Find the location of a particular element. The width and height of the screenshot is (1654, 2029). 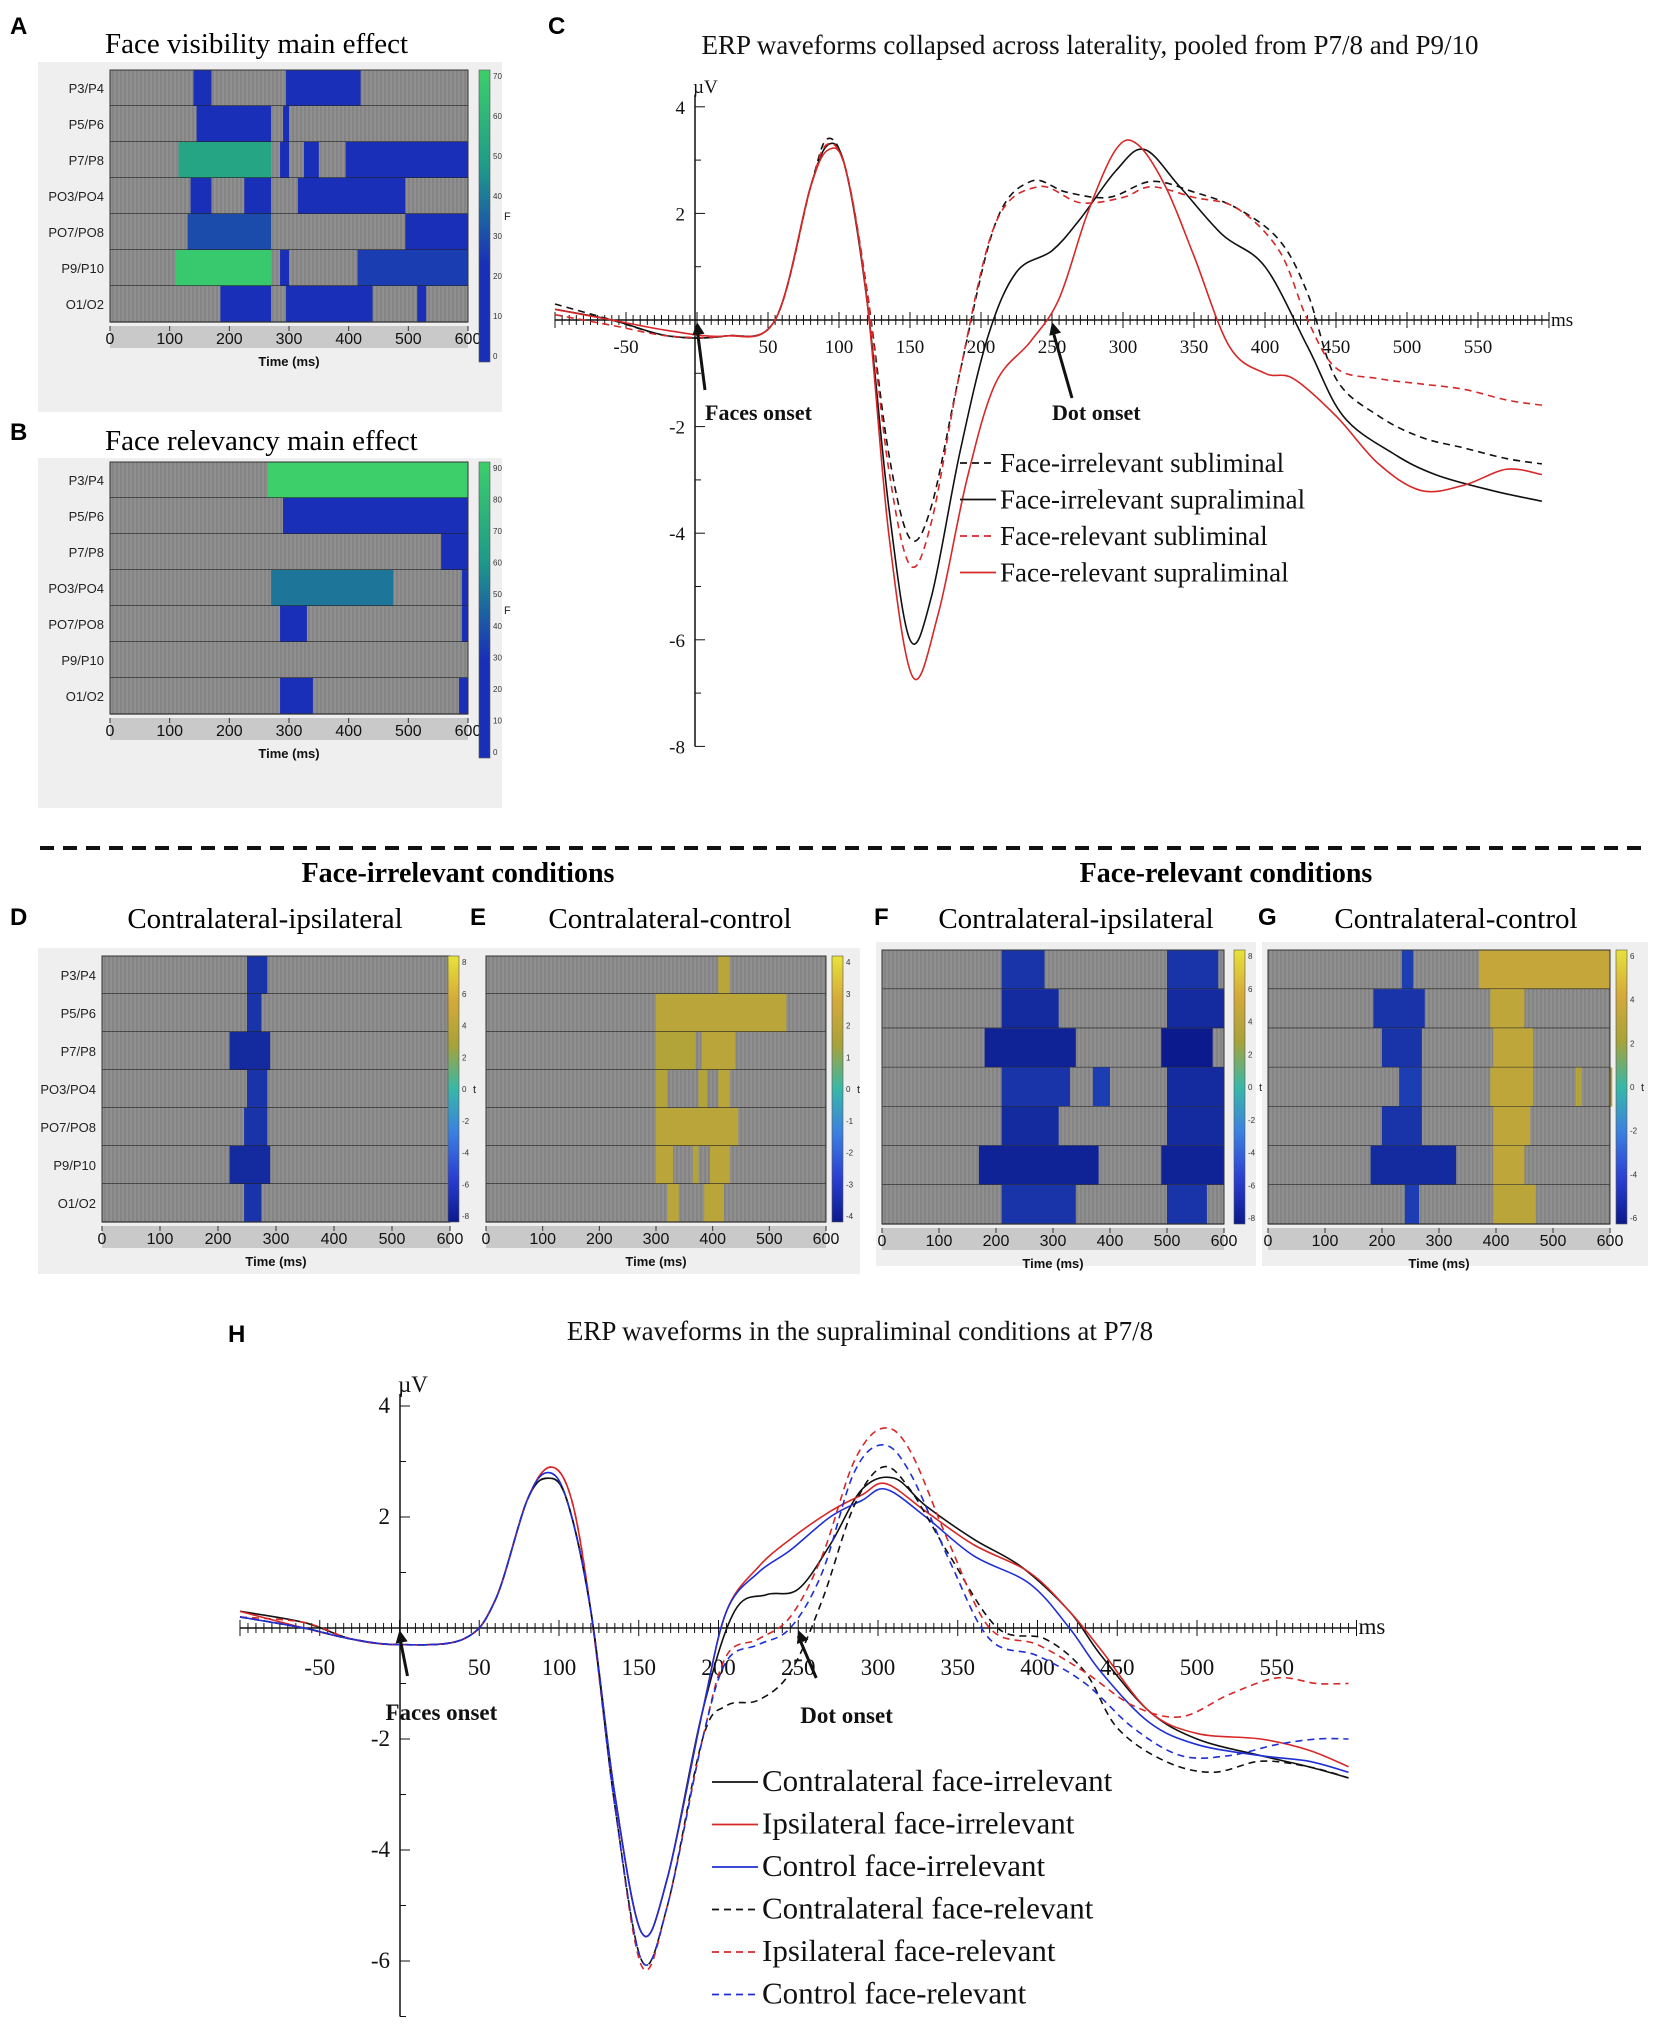

legend-label: Ipsilateral face-irrelevant is located at coordinates (918, 1823).